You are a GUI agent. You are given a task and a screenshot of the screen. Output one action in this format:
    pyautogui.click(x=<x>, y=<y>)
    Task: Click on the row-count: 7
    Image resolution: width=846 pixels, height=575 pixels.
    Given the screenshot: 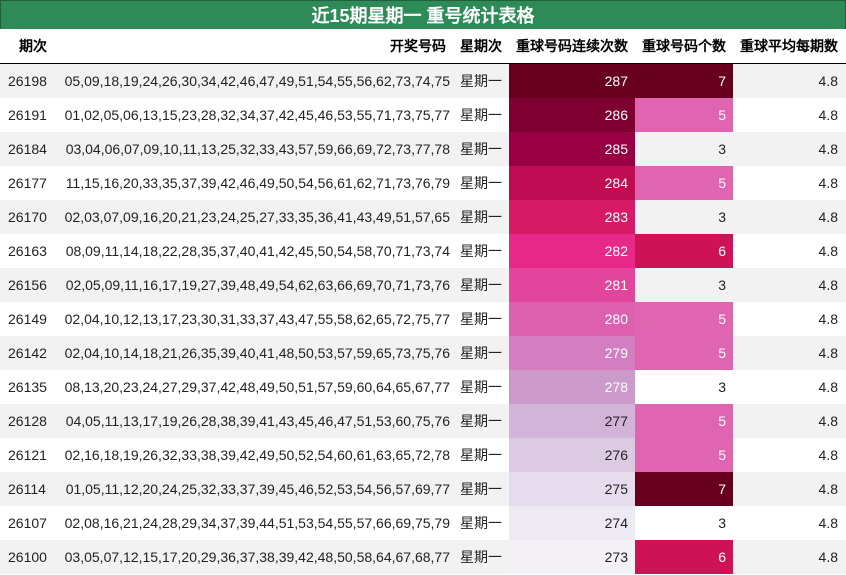 What is the action you would take?
    pyautogui.click(x=684, y=489)
    